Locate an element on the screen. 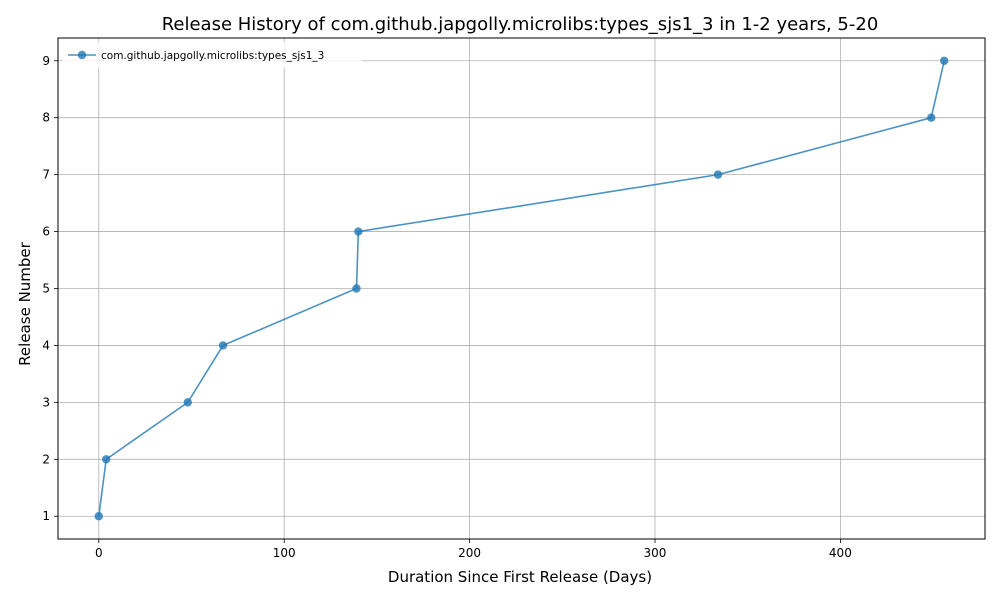  y-tick-label: 3 is located at coordinates (46, 402).